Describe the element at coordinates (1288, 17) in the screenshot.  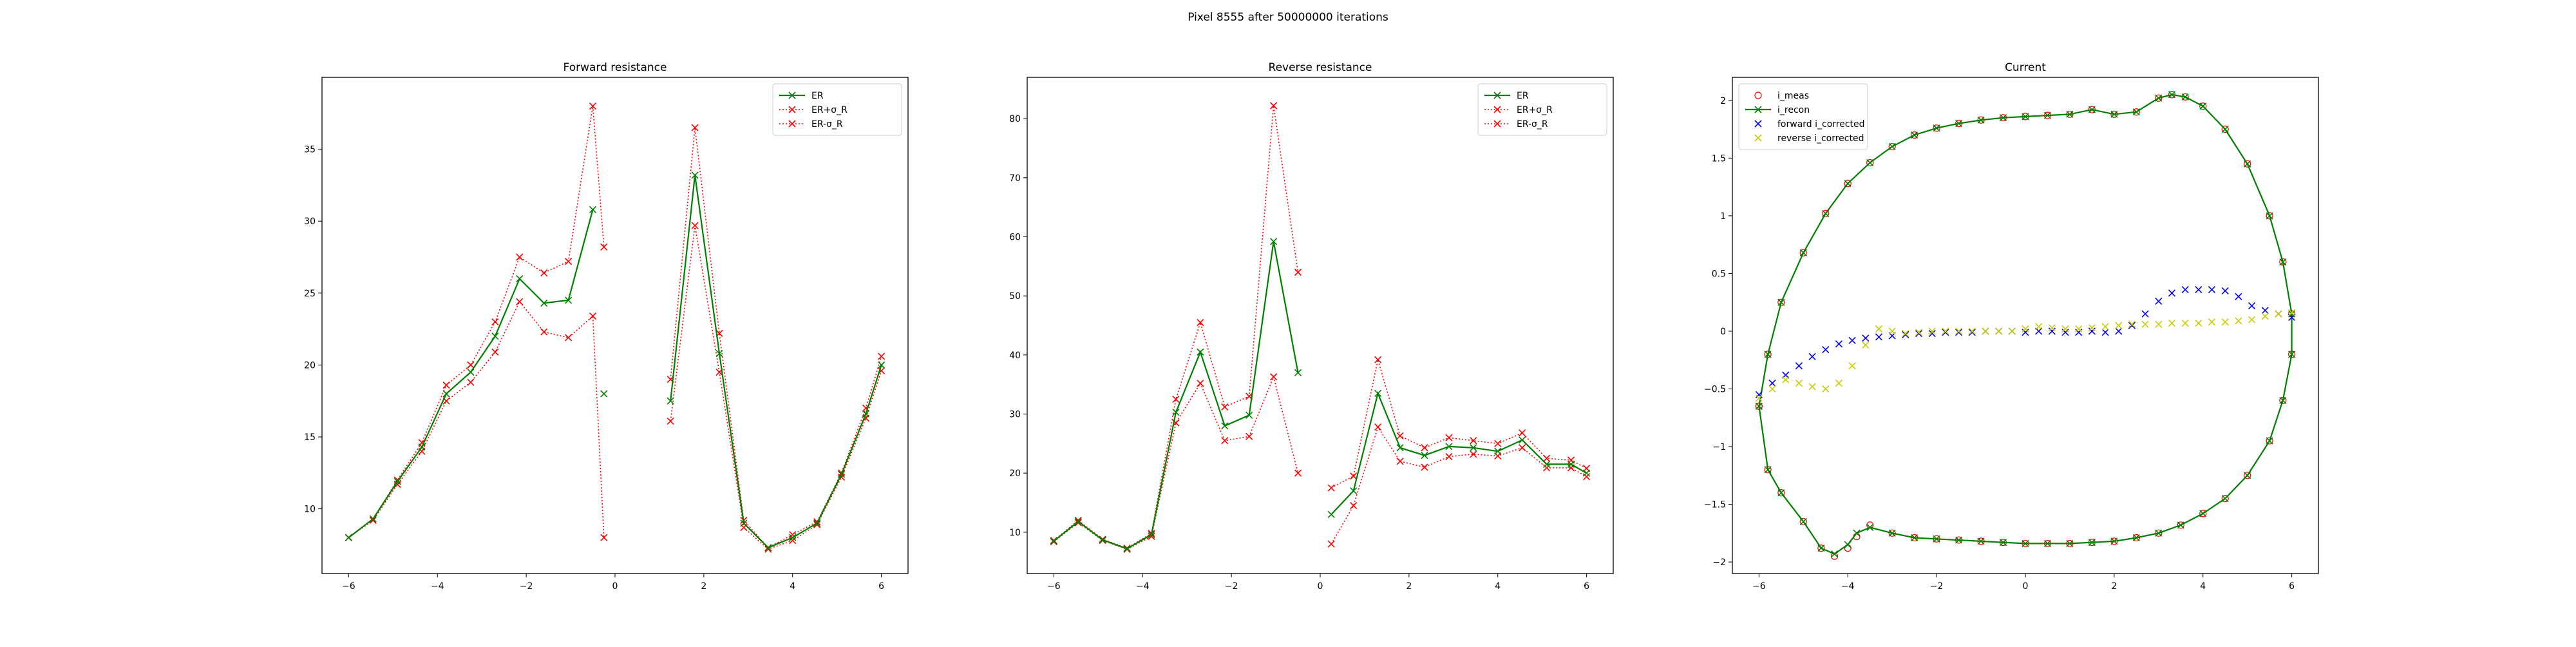
I see `figure-suptitle: Pixel 8555 after 50000000 iterations` at that location.